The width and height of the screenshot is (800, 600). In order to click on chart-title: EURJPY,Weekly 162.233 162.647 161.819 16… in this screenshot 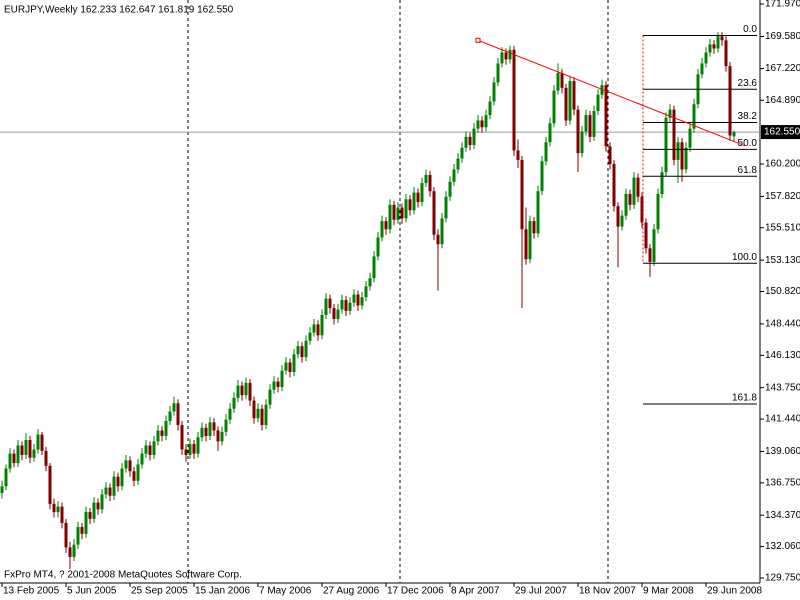, I will do `click(119, 10)`.